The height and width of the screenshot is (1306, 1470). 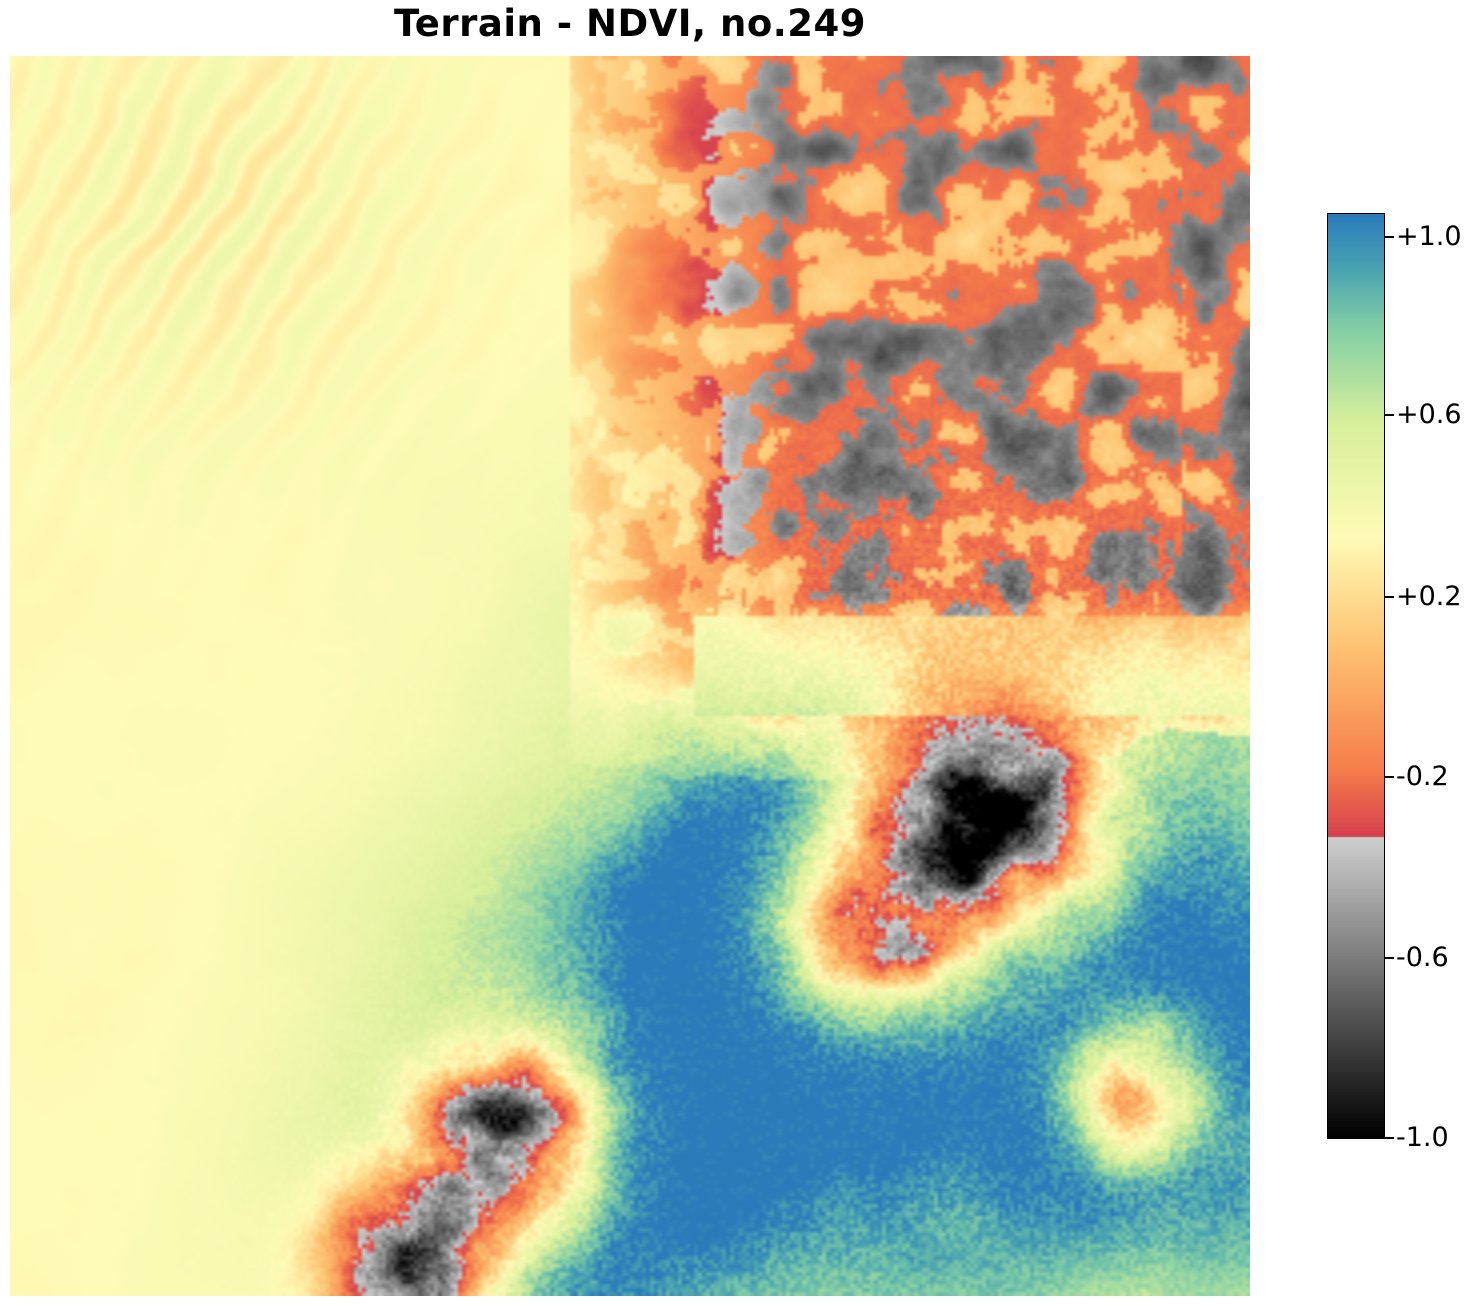 I want to click on colorbar-tick-label: -1.0, so click(x=1422, y=1137).